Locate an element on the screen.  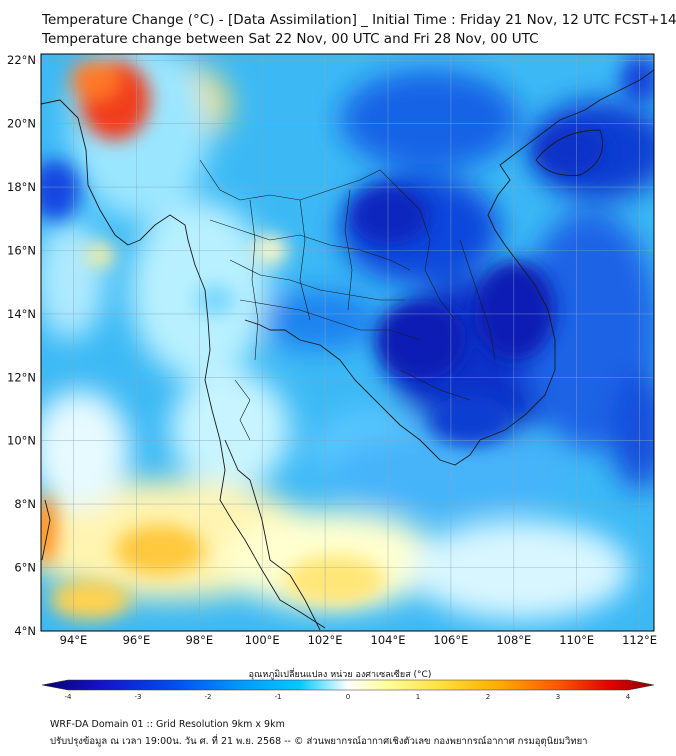
lat-label: 8°N is located at coordinates (25, 504).